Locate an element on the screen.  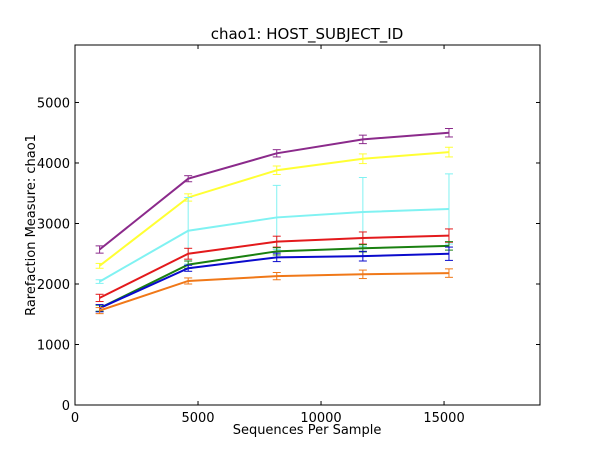
y-axis-label: Rarefaction Measure: chao1 is located at coordinates (31, 225).